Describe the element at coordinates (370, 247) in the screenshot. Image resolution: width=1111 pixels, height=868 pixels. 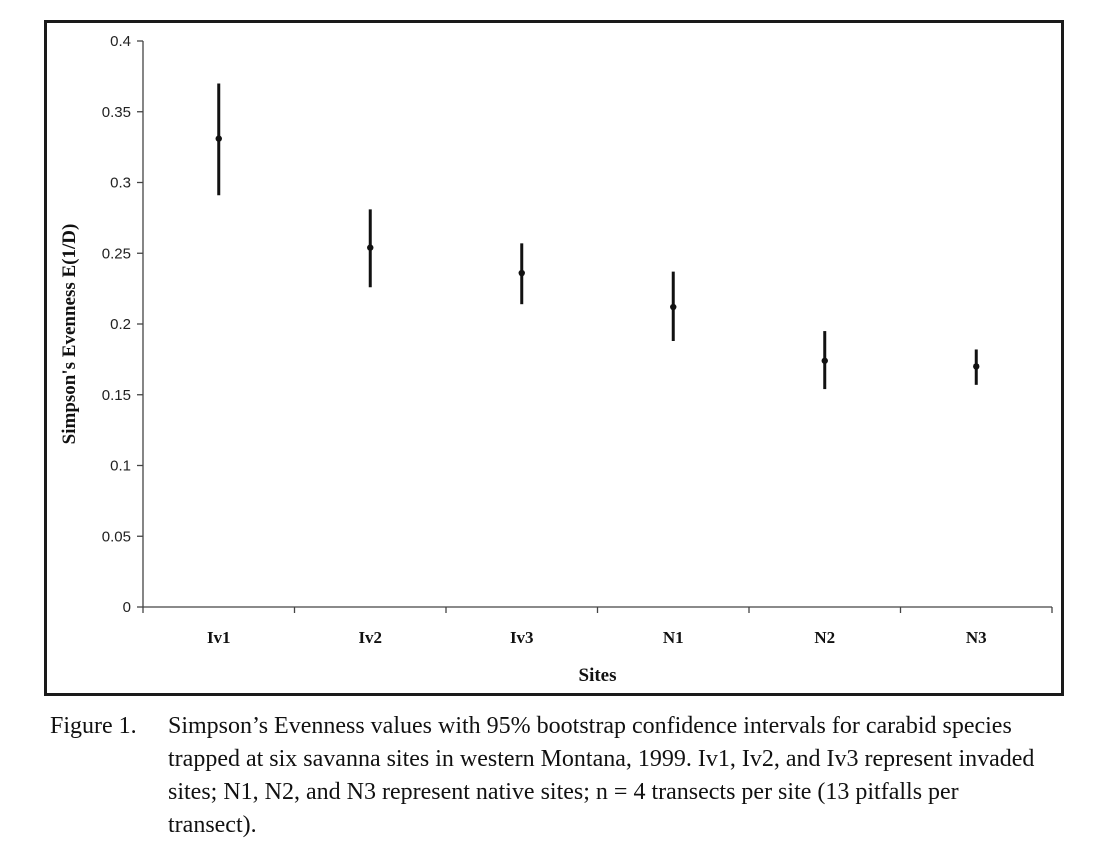
I see `data-point-Iv2` at that location.